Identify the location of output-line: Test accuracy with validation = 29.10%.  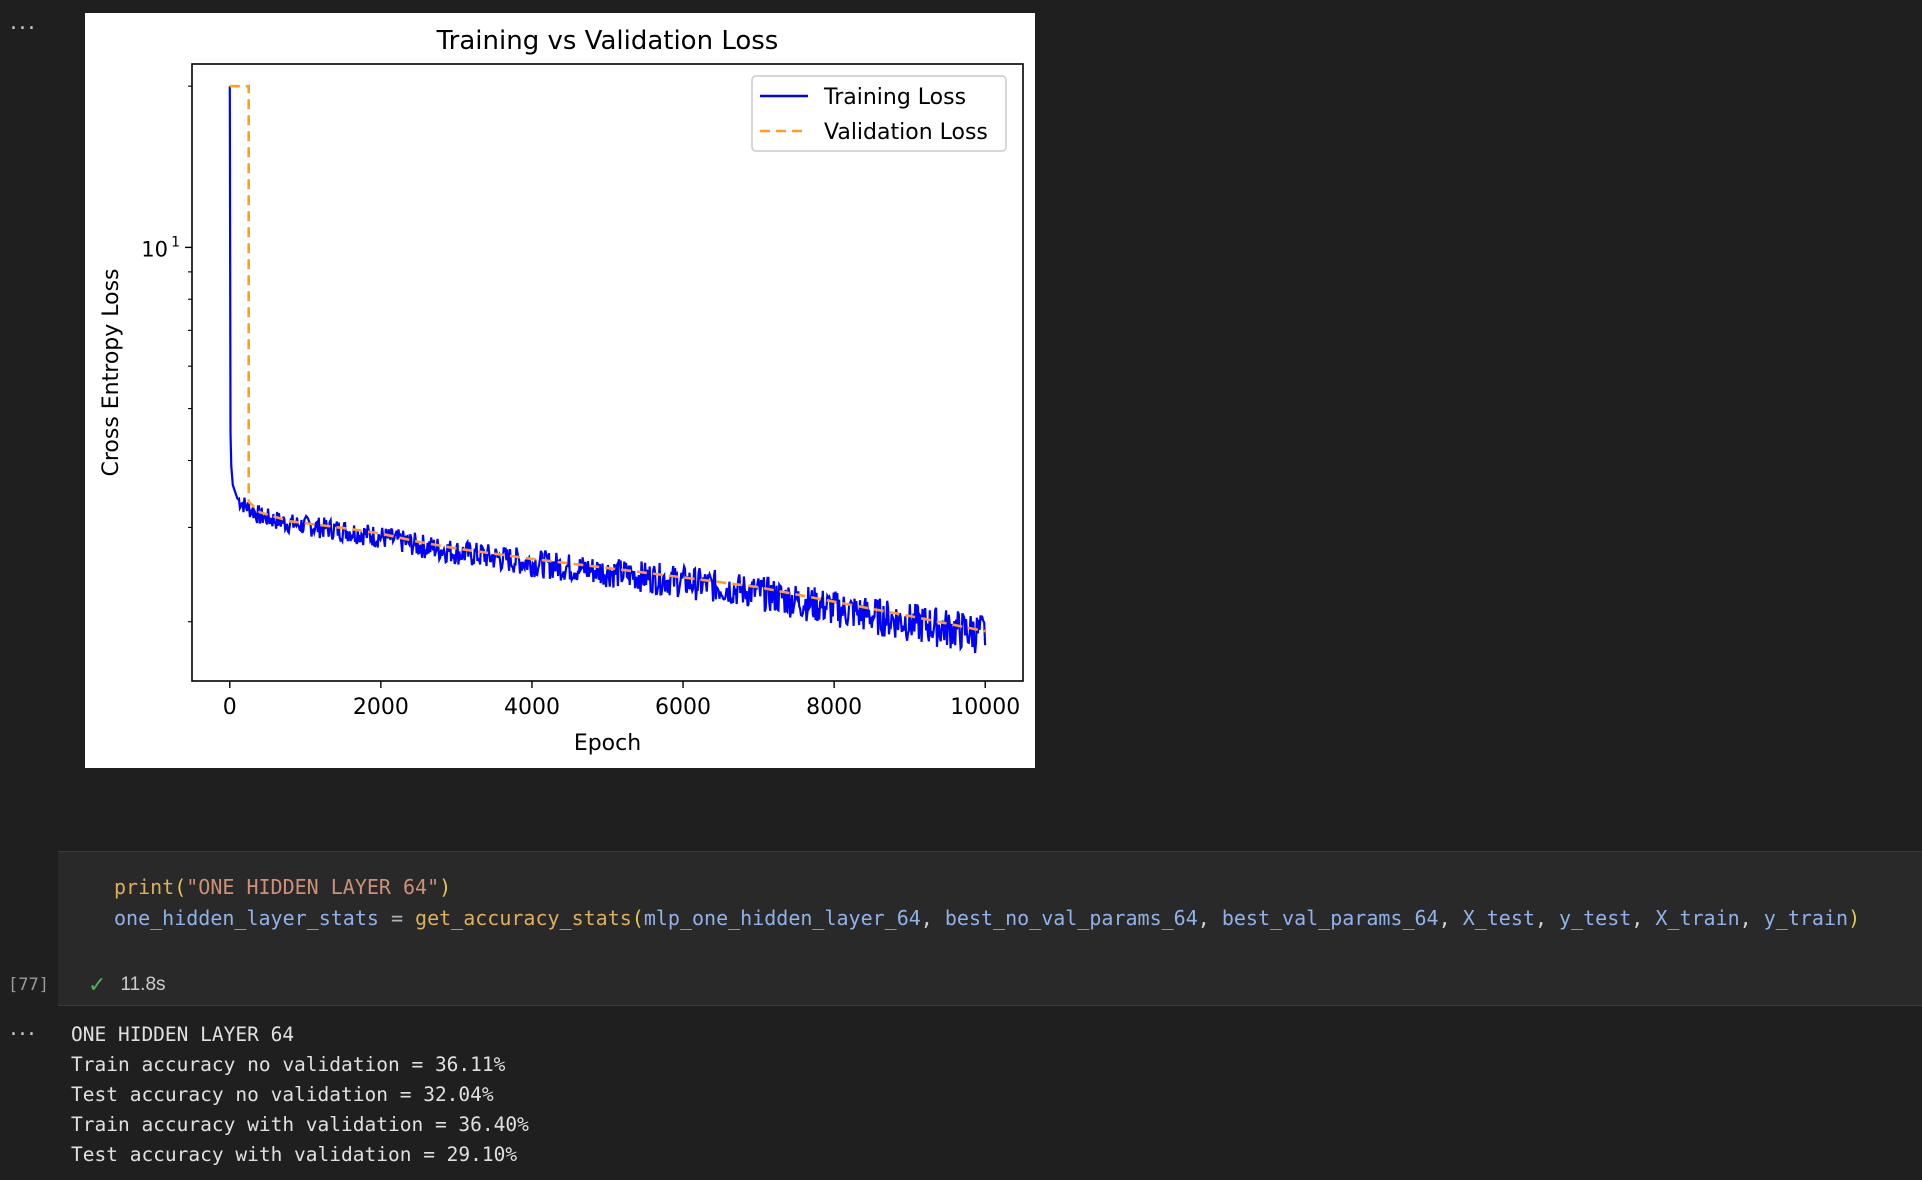
(294, 1154).